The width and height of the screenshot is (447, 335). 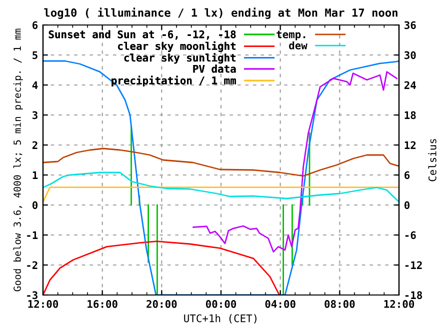 I want to click on y-tick-label: 0, so click(x=35, y=205).